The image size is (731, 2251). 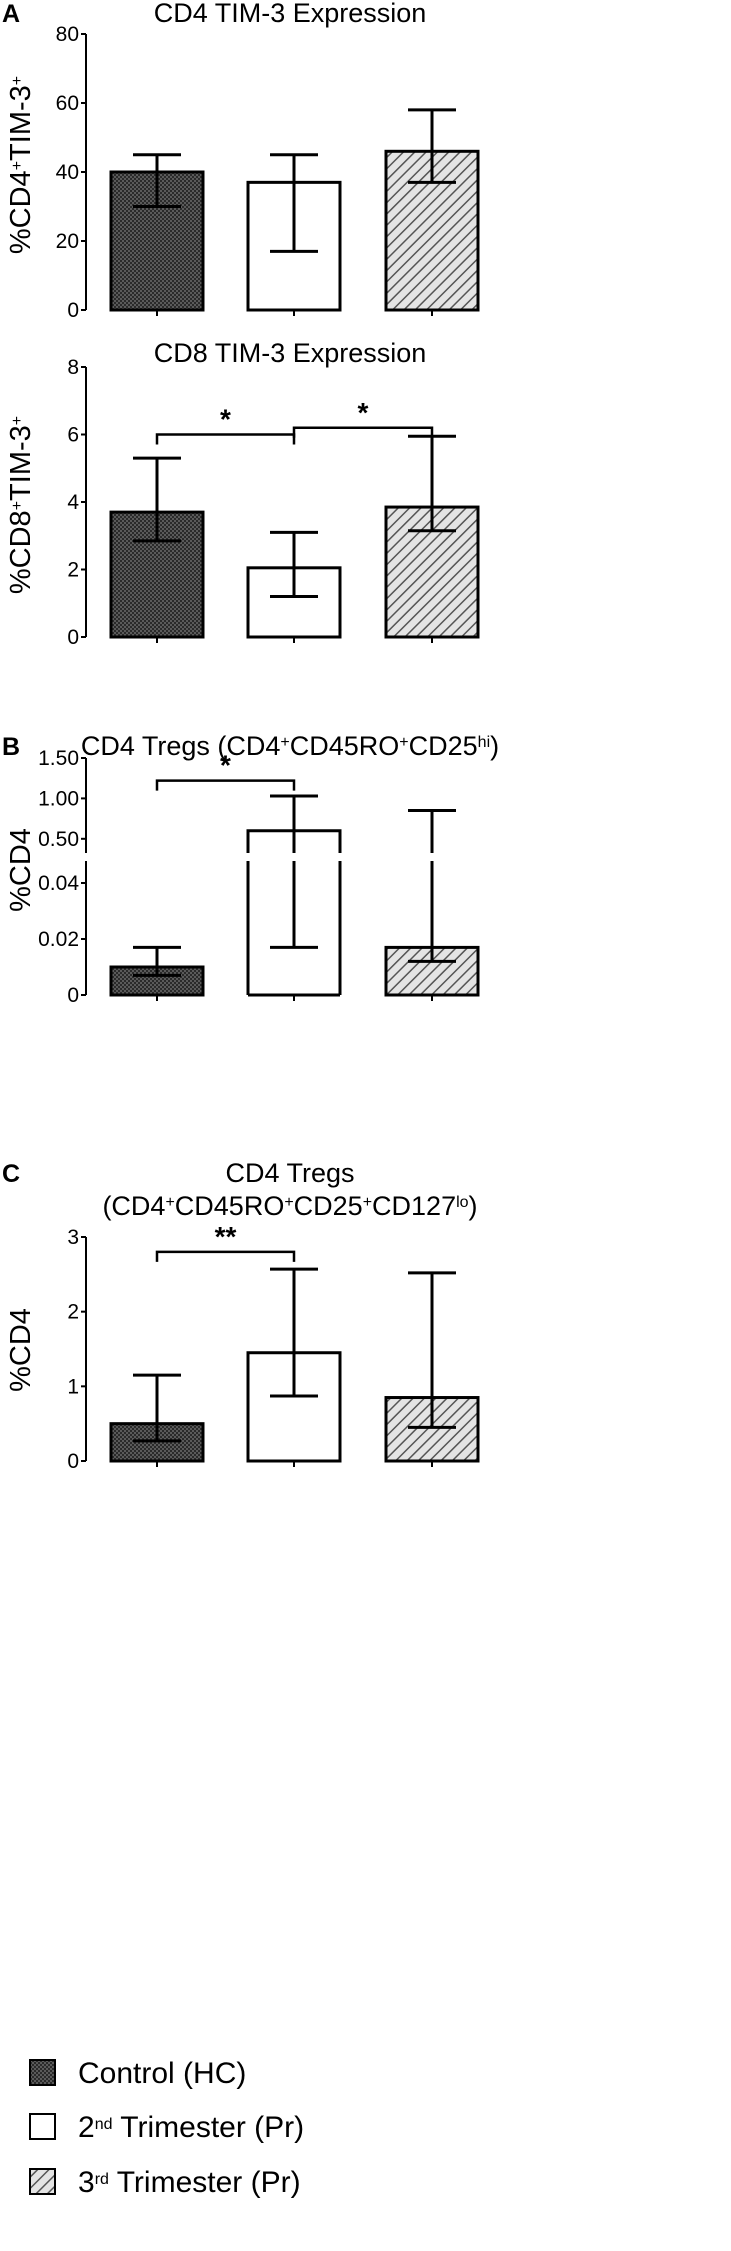 I want to click on chart-panel-1: CD8 TIM-3 Expression %CD8+TIM-3+ 0 2 4 6 8 * *, so click(x=242, y=493).